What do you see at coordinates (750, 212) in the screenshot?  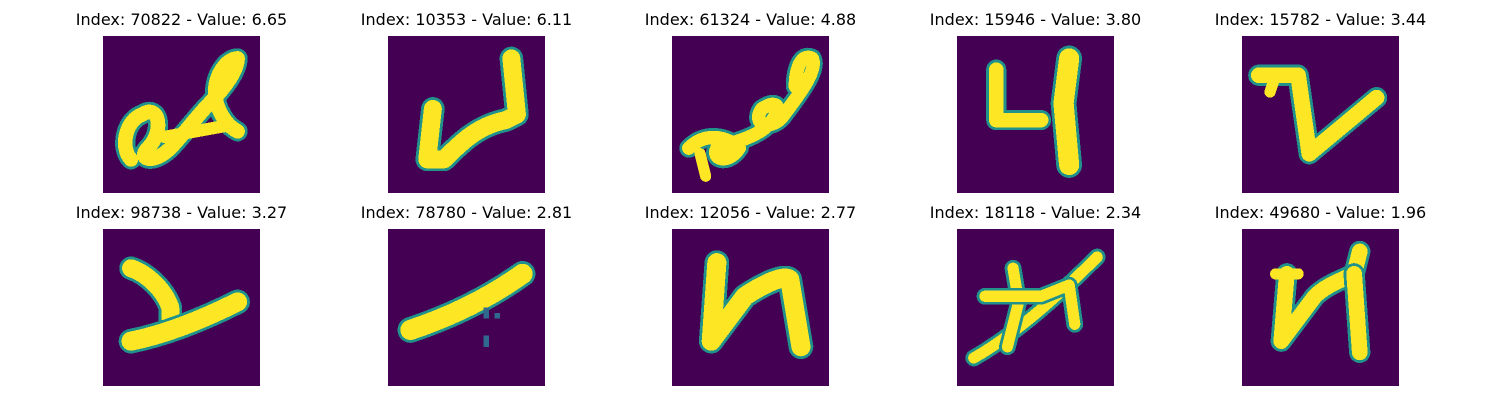 I see `panel-title: Index: 12056 - Value: 2.77` at bounding box center [750, 212].